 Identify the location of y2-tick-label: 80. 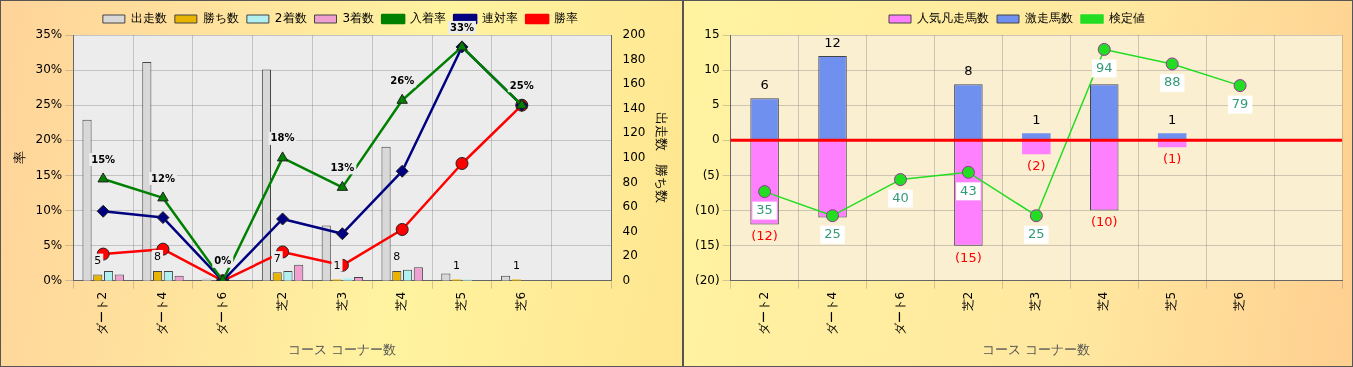
(630, 181).